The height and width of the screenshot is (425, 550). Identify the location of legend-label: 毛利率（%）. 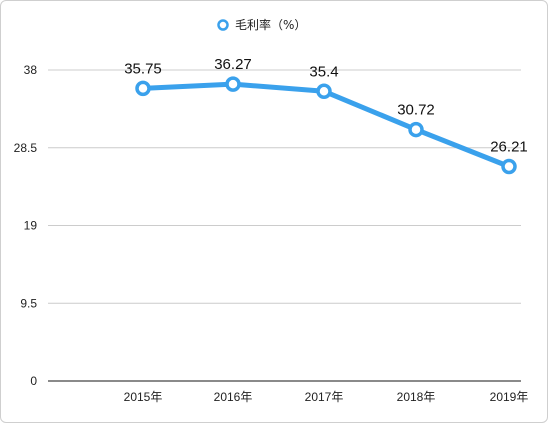
(270, 24).